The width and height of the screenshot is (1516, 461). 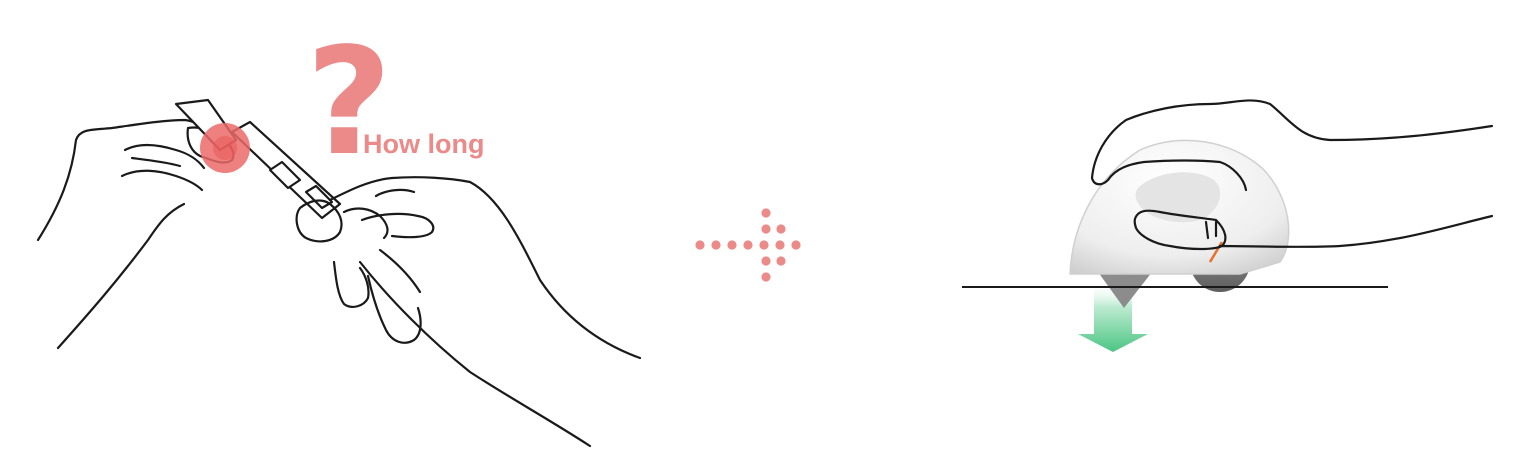 What do you see at coordinates (121, 276) in the screenshot?
I see `left-arm-lower-outline` at bounding box center [121, 276].